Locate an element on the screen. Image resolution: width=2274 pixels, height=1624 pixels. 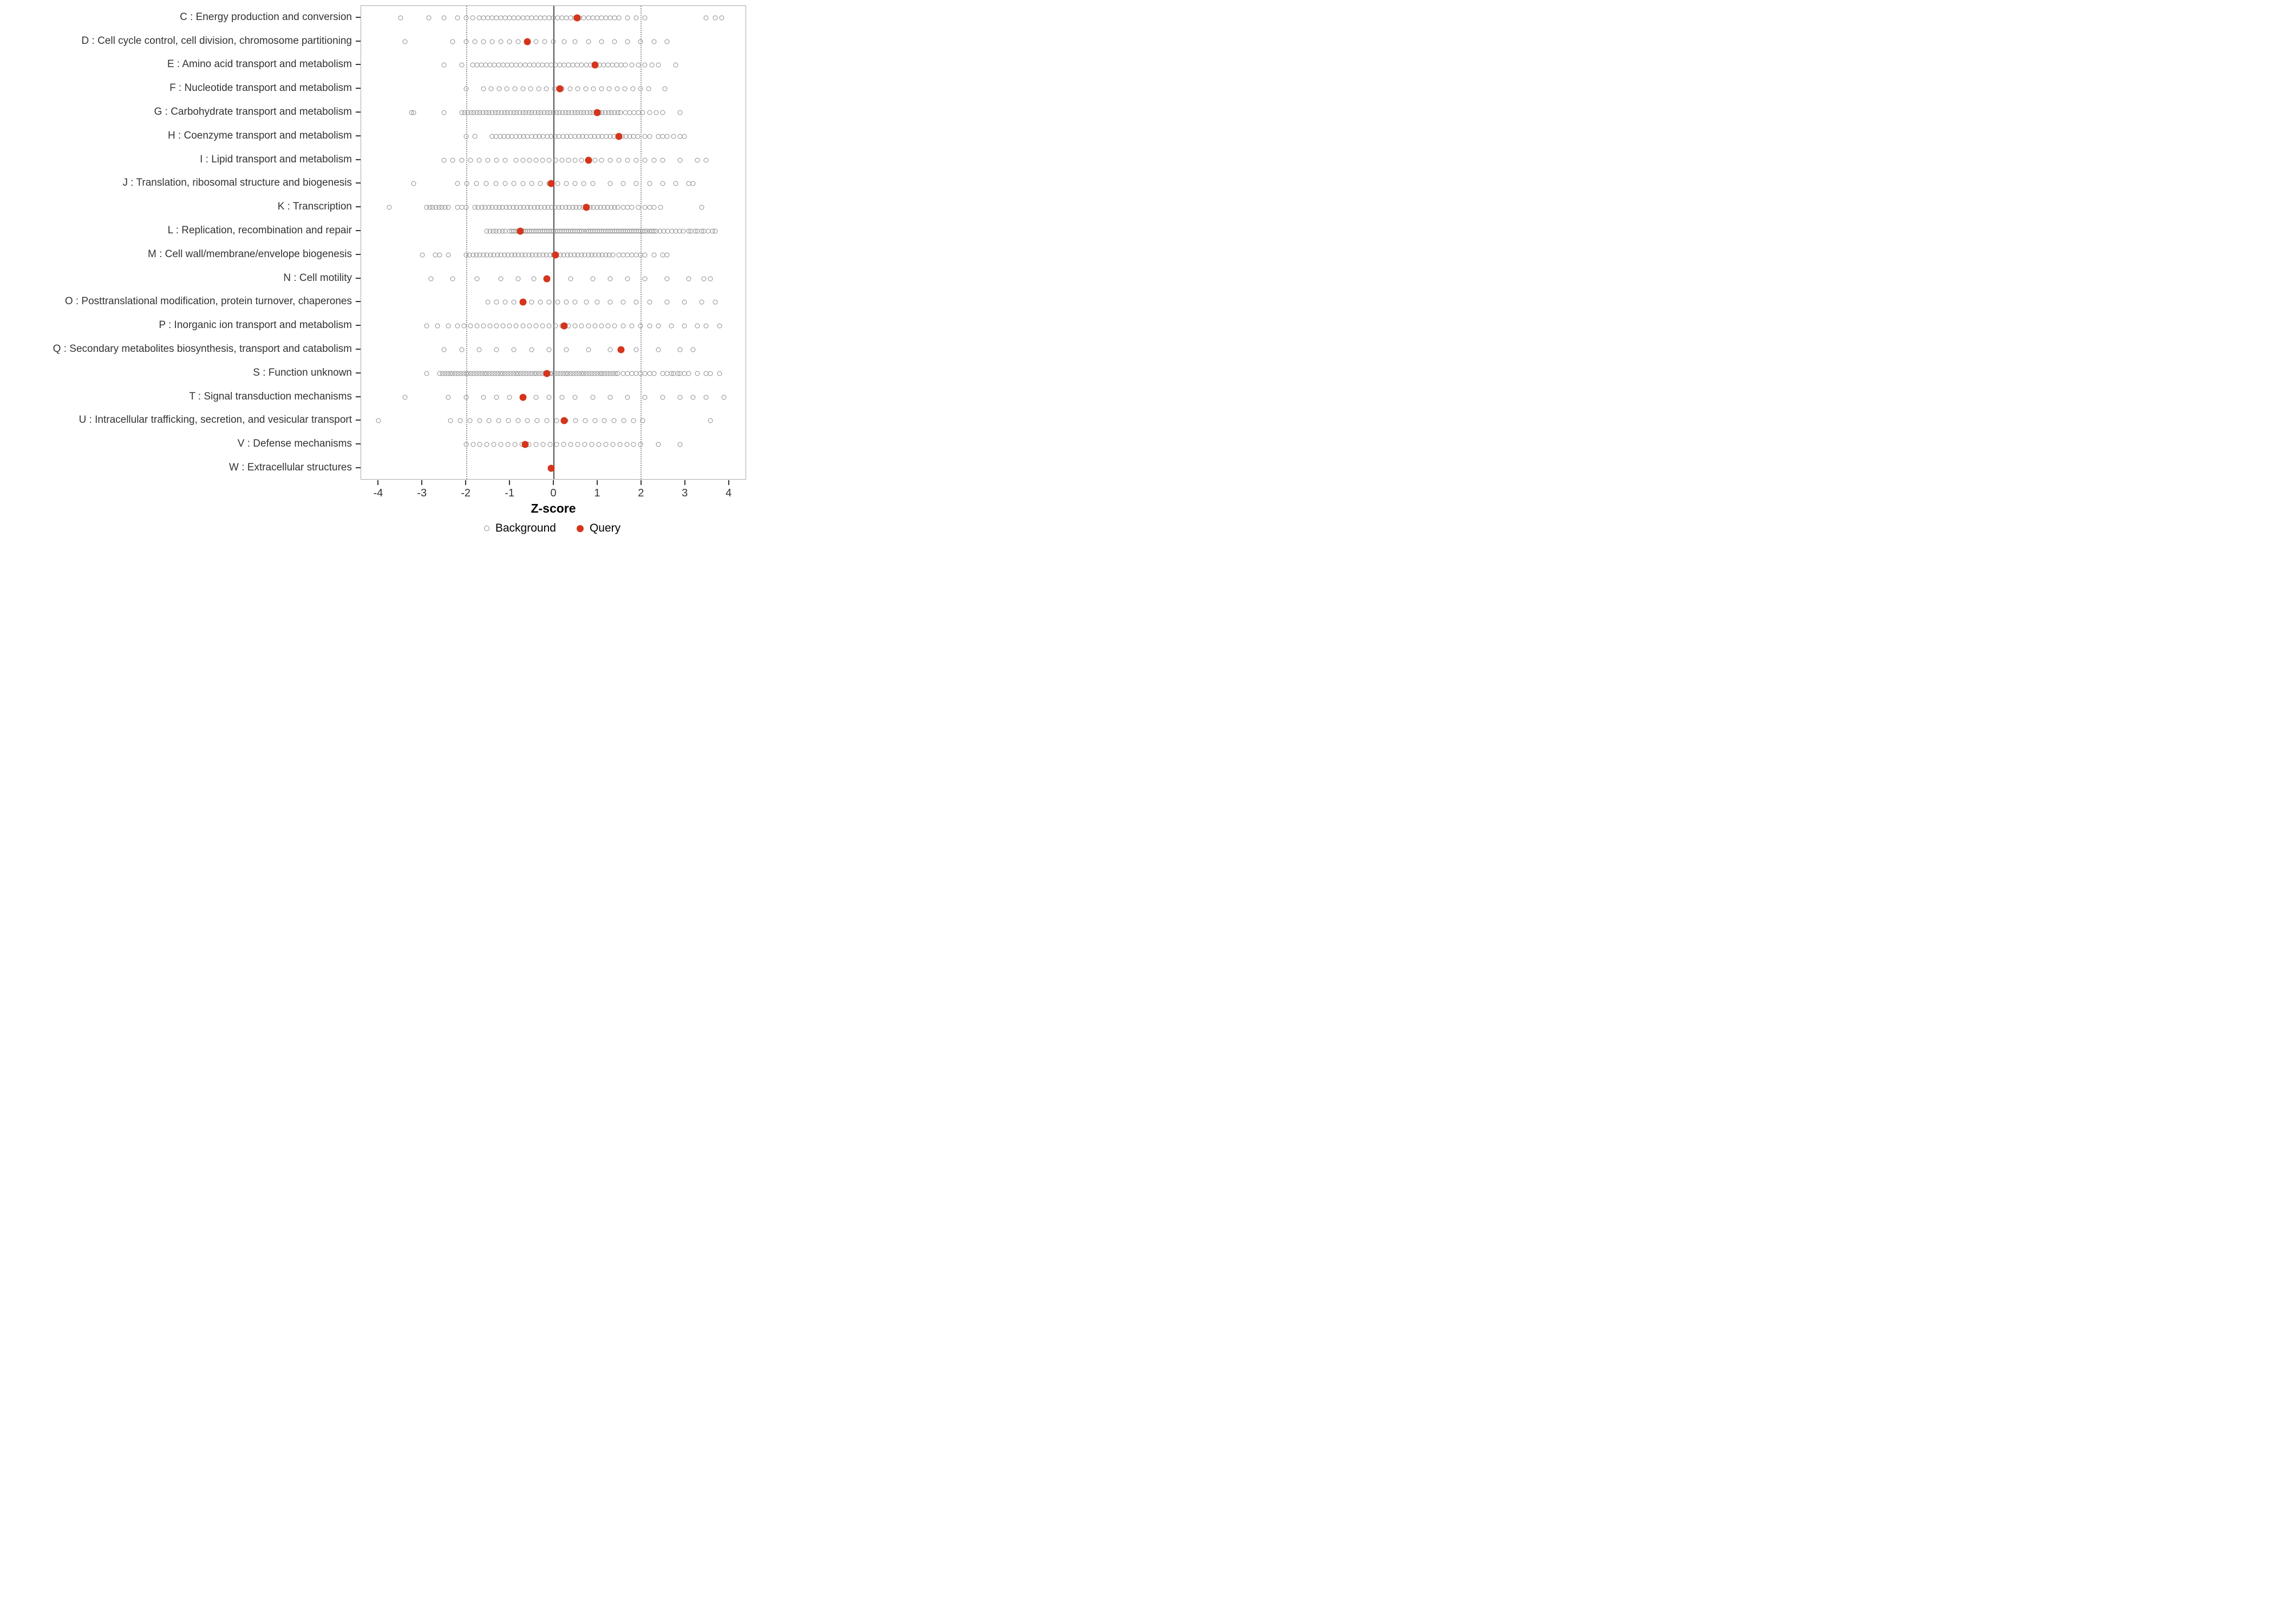
category-label: H : Coenzyme transport and metabolism is located at coordinates (259, 135).